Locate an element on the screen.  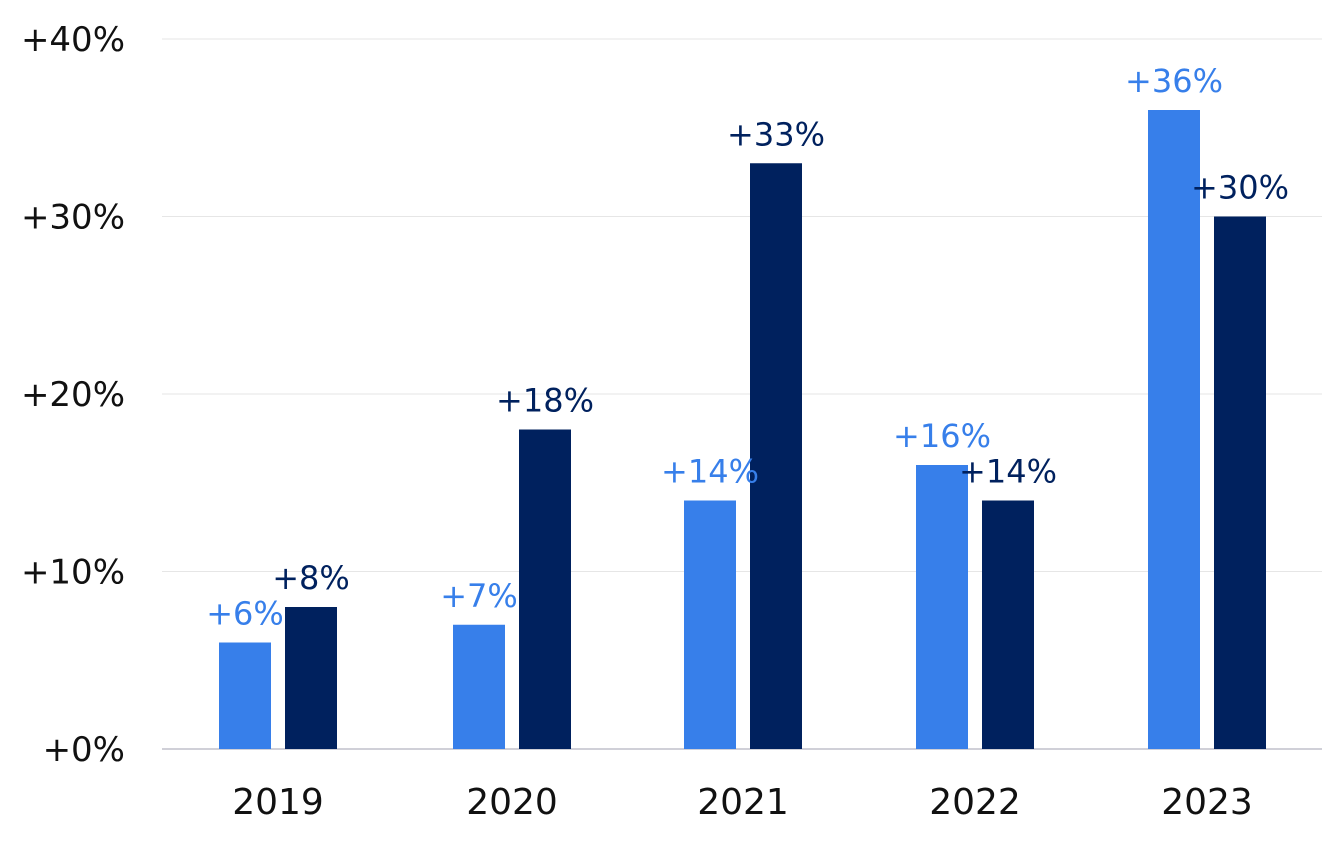
data-label: +16% is located at coordinates (942, 436).